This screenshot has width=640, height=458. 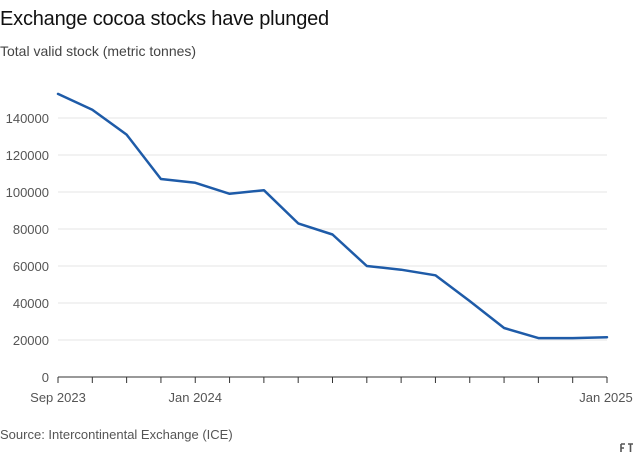 What do you see at coordinates (31, 266) in the screenshot?
I see `y-tick-label: 60000` at bounding box center [31, 266].